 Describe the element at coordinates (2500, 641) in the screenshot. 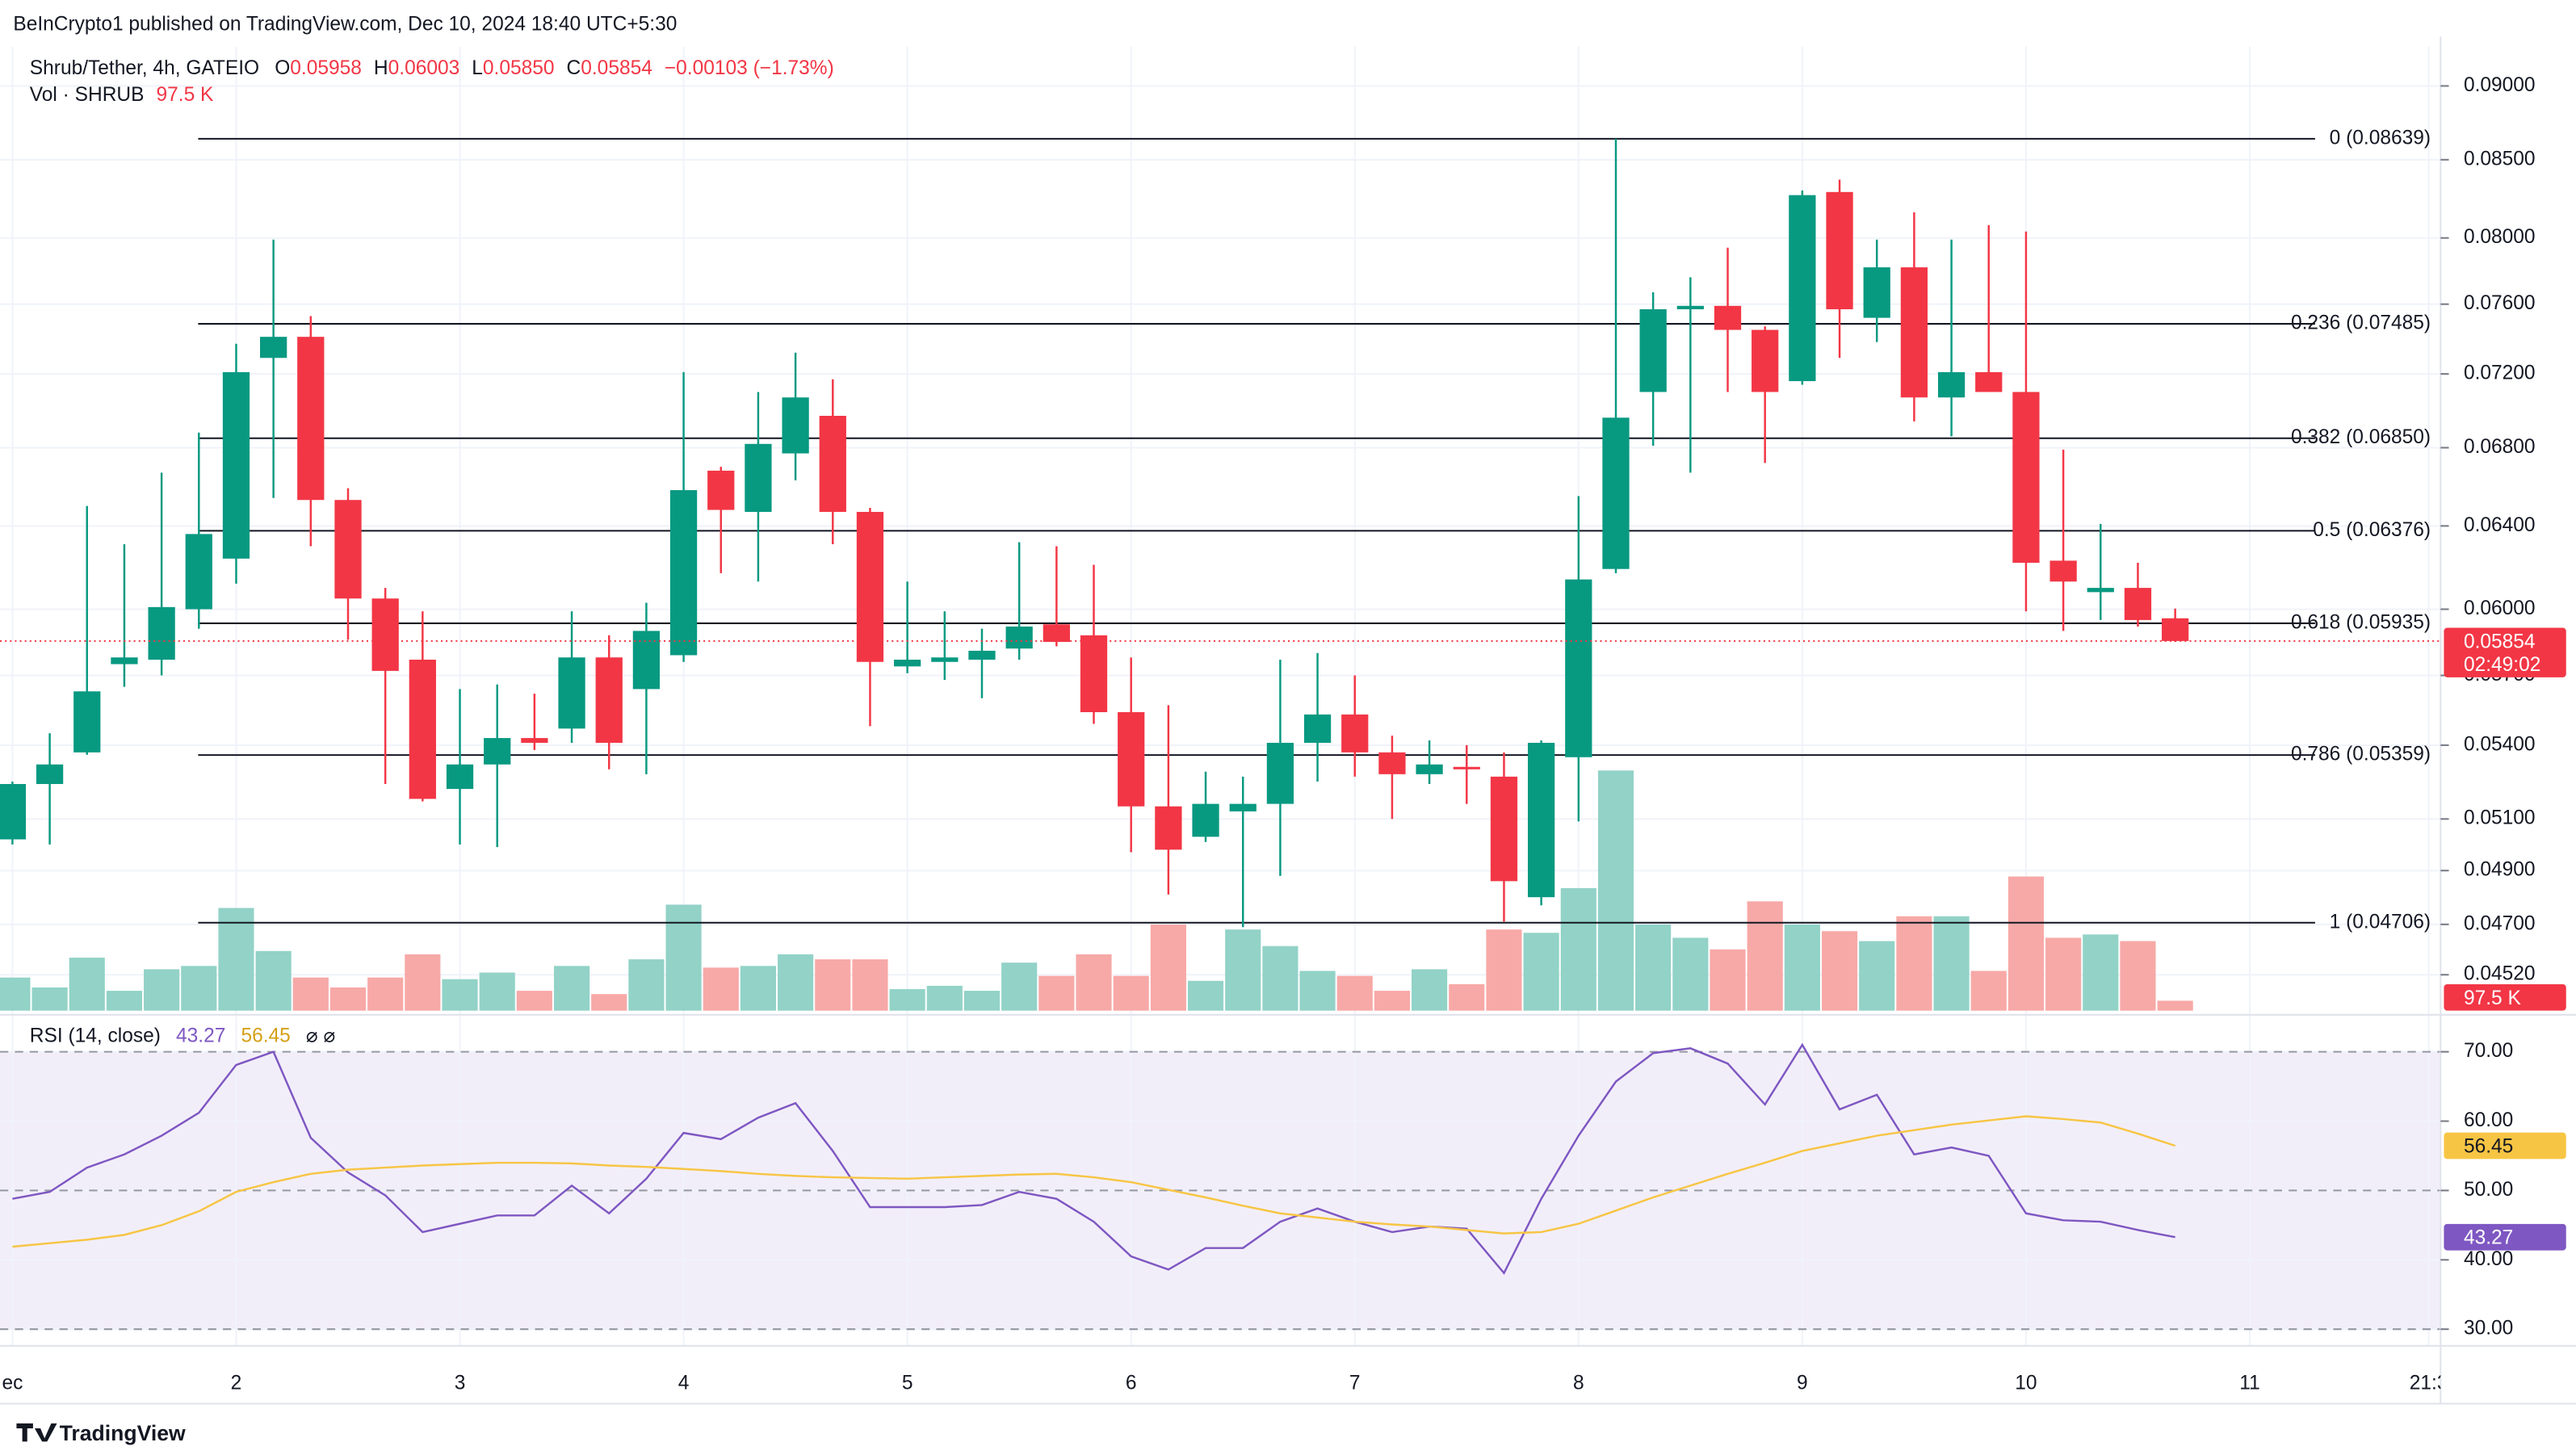

I see `current-price-label: 0.05854` at that location.